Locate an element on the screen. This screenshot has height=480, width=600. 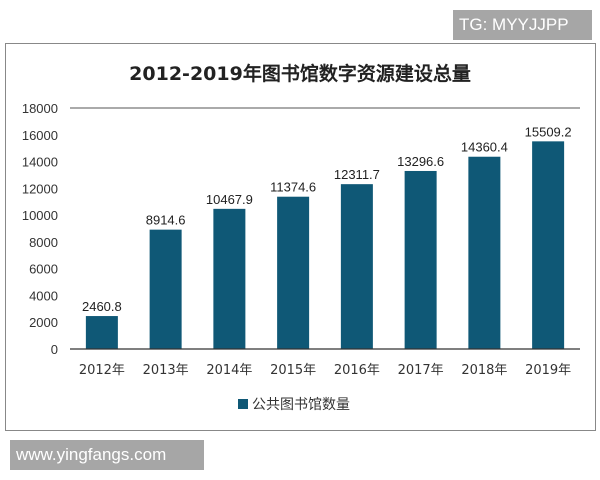
y-tick-label: 14000 is located at coordinates (40, 162).